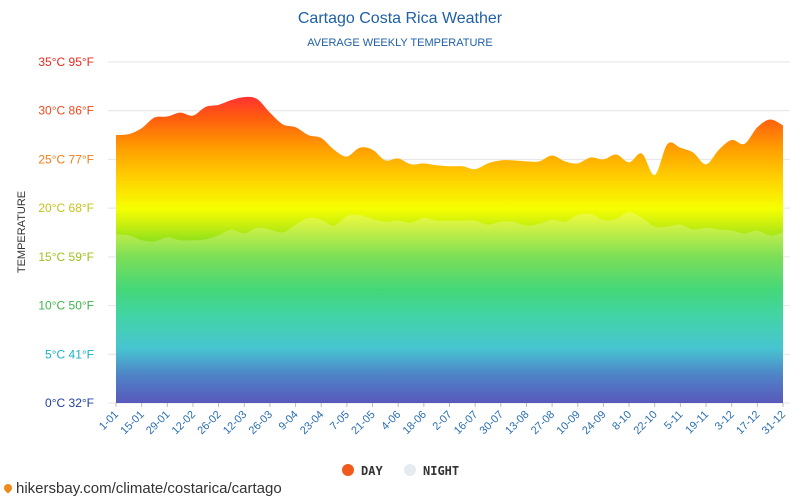  What do you see at coordinates (492, 423) in the screenshot?
I see `x-tick-label: 30-07` at bounding box center [492, 423].